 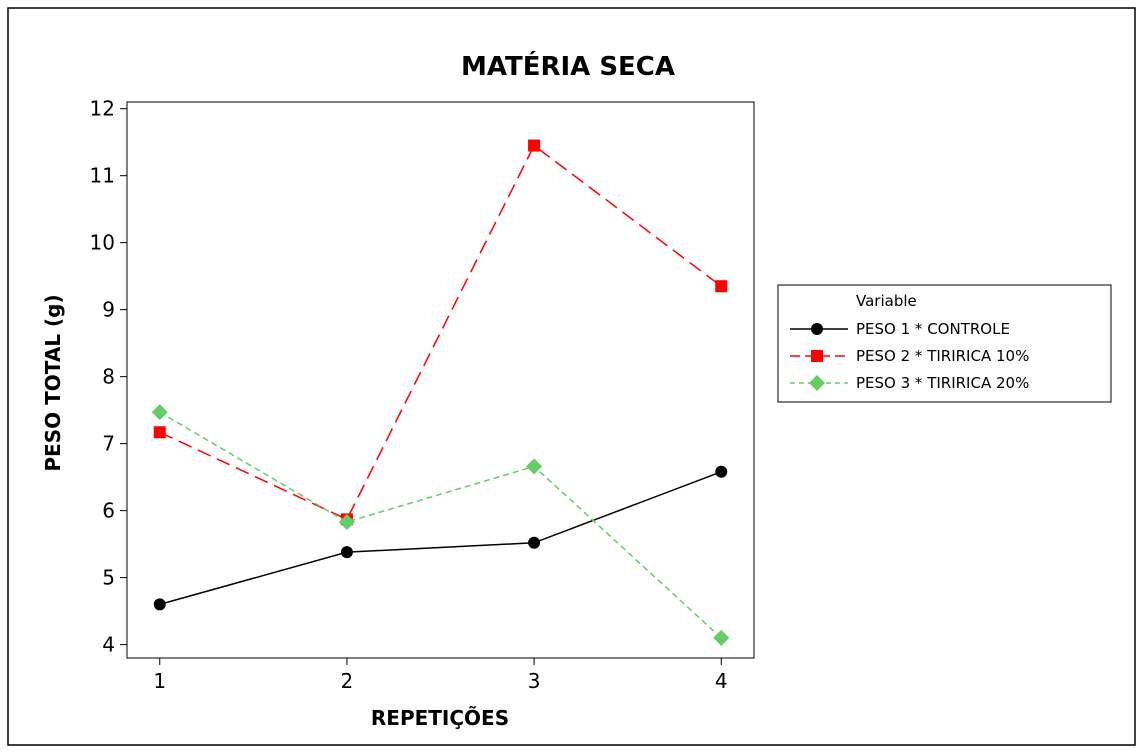 What do you see at coordinates (102, 243) in the screenshot?
I see `y-tick-label: 10` at bounding box center [102, 243].